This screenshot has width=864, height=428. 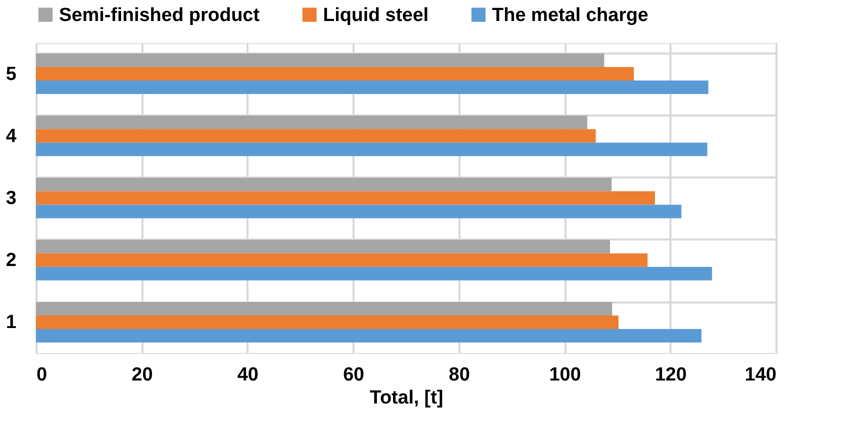 What do you see at coordinates (11, 261) in the screenshot?
I see `y-tick-label: 2` at bounding box center [11, 261].